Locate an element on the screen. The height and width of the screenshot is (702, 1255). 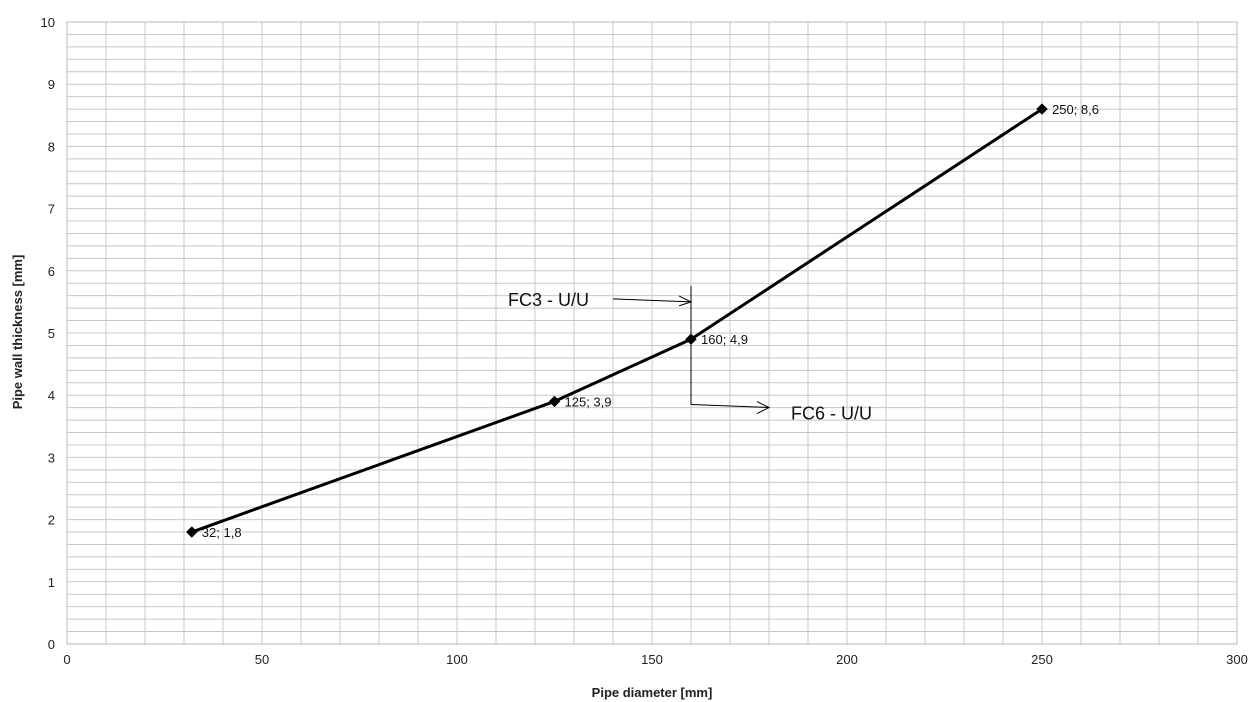
y-tick-label: 0 is located at coordinates (51, 644).